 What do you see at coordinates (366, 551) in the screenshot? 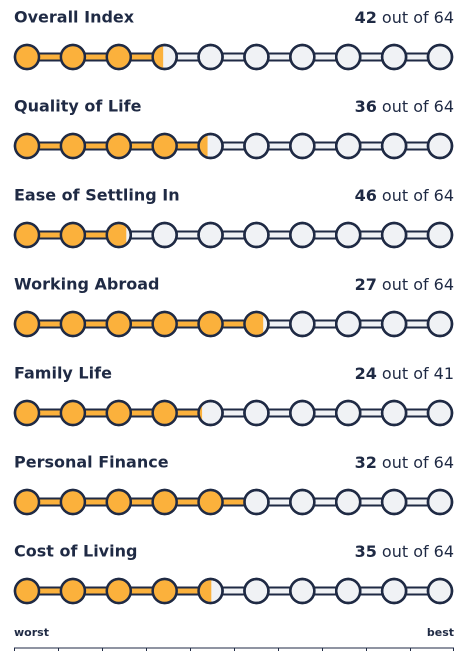
I see `rank-value: 35` at bounding box center [366, 551].